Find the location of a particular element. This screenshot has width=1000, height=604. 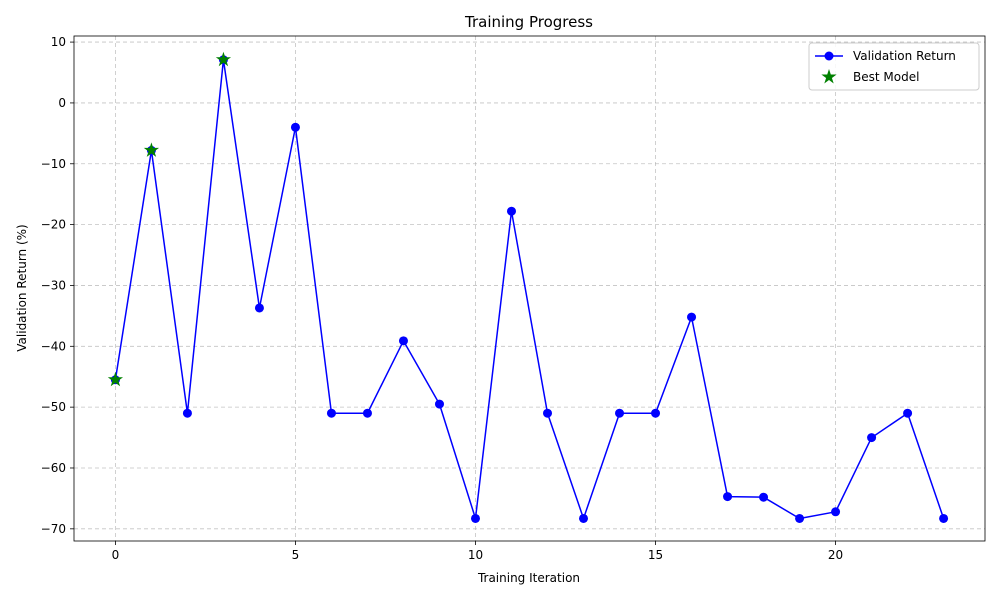

y-tick-label: −20 is located at coordinates (53, 225).